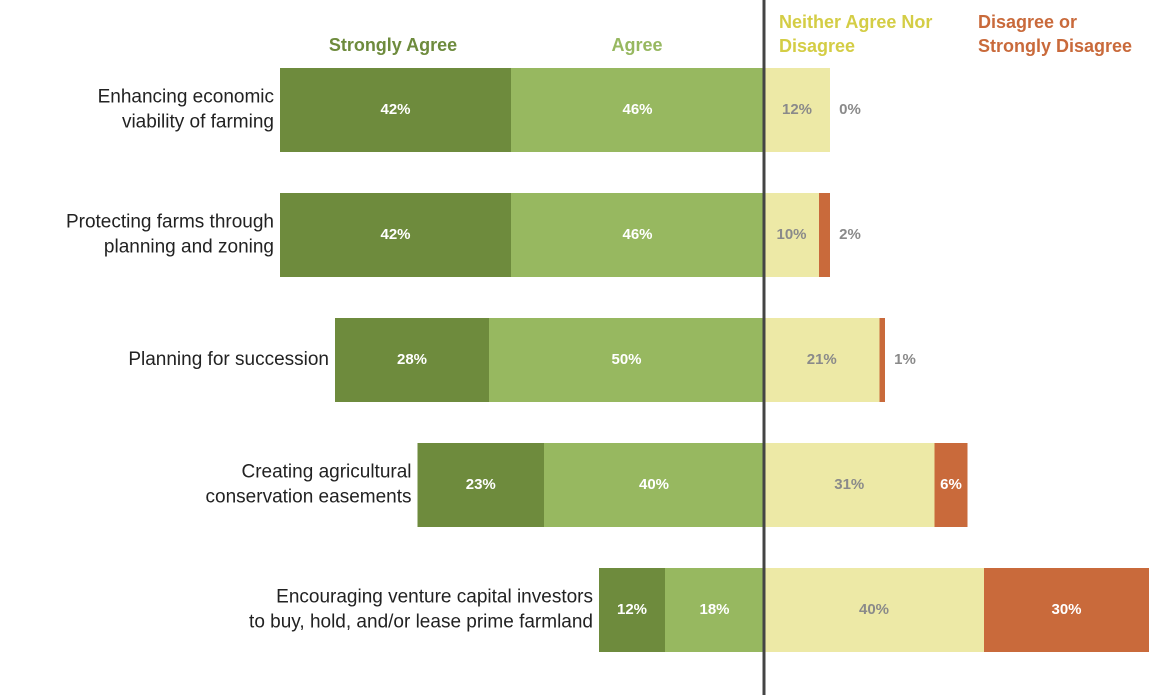 Image resolution: width=1151 pixels, height=695 pixels. What do you see at coordinates (637, 45) in the screenshot?
I see `legend-label: Agree` at bounding box center [637, 45].